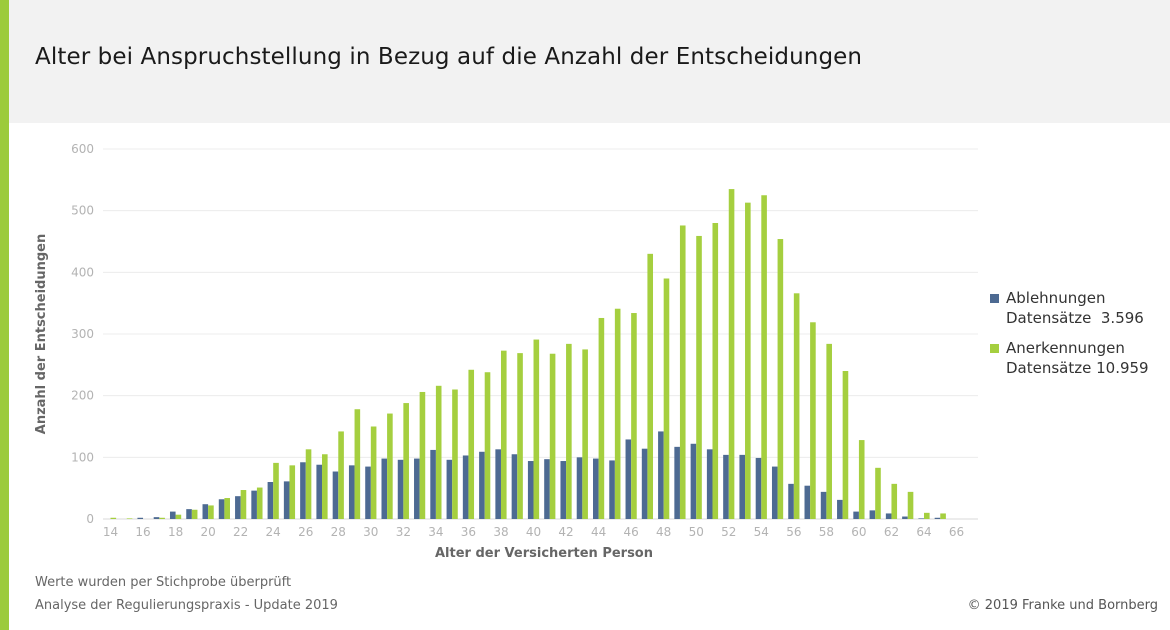 The width and height of the screenshot is (1170, 630). What do you see at coordinates (1062, 605) in the screenshot?
I see `copyright: © 2019 Franke und Bornberg` at bounding box center [1062, 605].